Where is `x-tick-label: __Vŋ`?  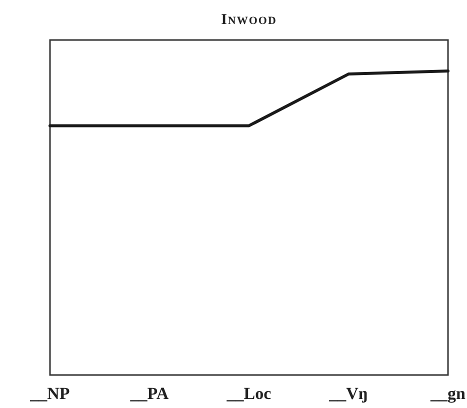 x-tick-label: __Vŋ is located at coordinates (348, 393).